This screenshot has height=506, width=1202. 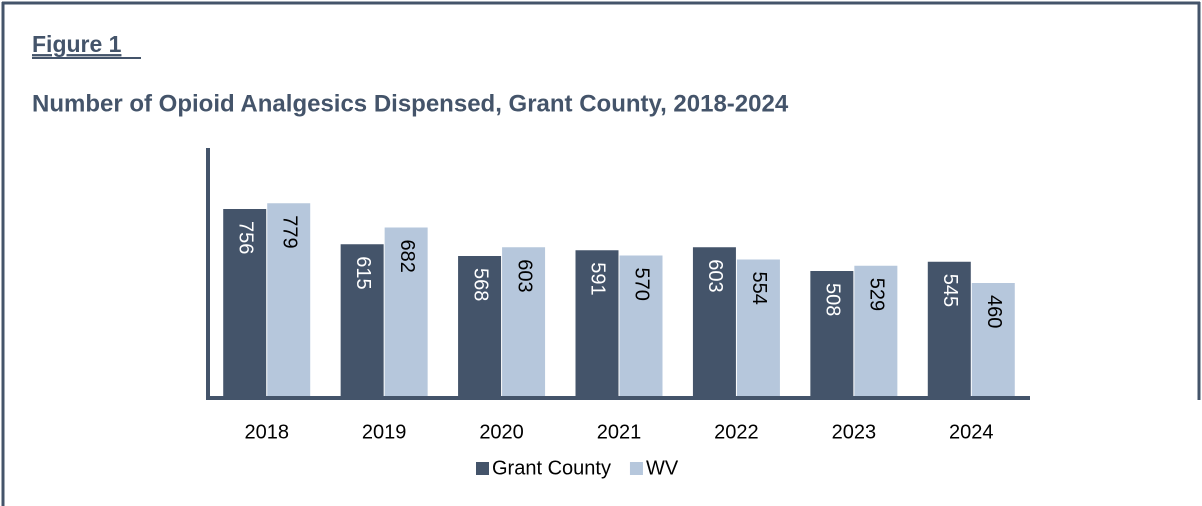 What do you see at coordinates (833, 299) in the screenshot?
I see `data-label: 508` at bounding box center [833, 299].